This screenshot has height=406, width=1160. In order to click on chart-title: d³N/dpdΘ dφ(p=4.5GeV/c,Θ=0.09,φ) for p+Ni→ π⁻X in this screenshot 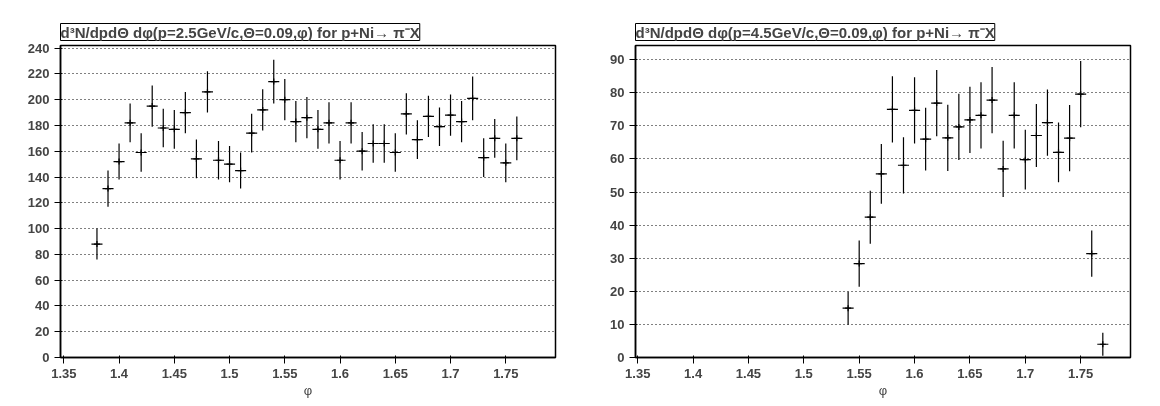, I will do `click(815, 32)`.